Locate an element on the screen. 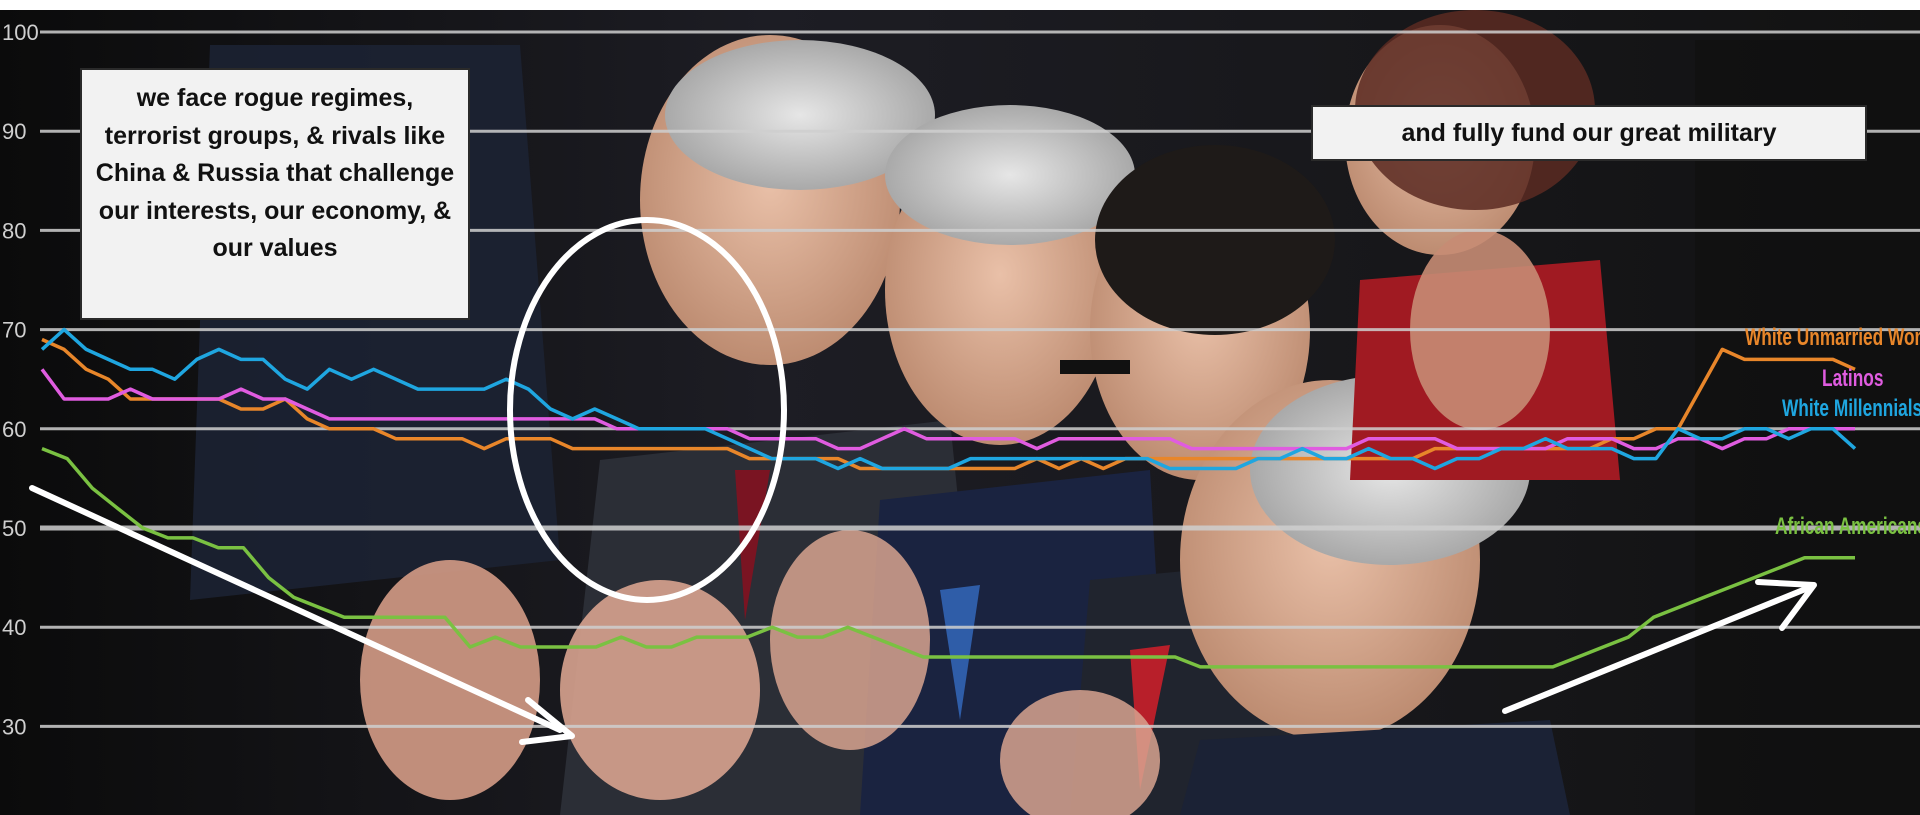 Image resolution: width=1920 pixels, height=815 pixels. y-tick-label: 30 is located at coordinates (14, 726).